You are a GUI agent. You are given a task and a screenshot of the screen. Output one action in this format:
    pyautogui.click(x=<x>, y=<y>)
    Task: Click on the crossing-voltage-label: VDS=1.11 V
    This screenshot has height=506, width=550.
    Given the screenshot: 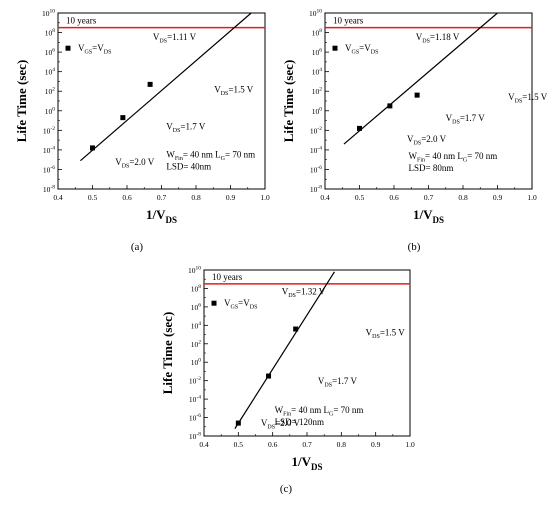 What is the action you would take?
    pyautogui.click(x=175, y=38)
    